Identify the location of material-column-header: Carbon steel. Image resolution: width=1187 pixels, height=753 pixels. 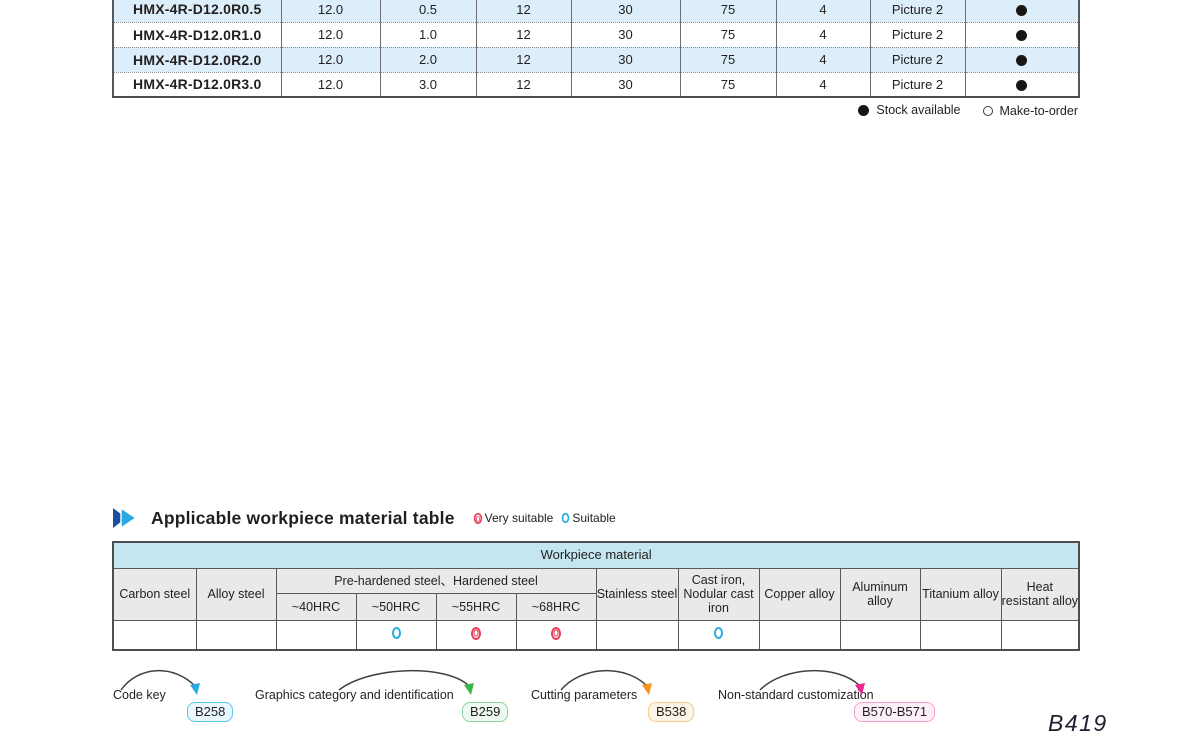
(154, 594).